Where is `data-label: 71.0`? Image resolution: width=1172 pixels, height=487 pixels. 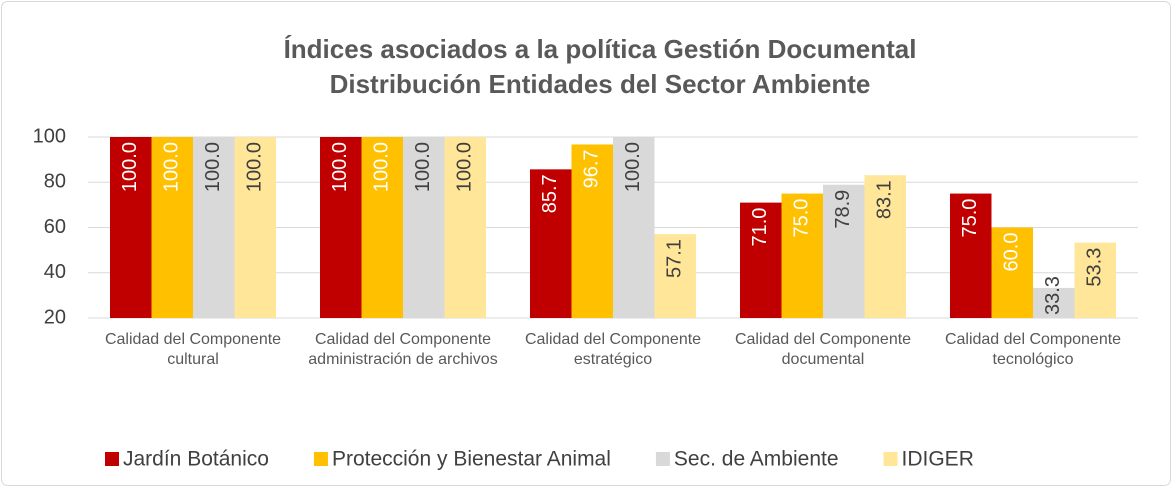 data-label: 71.0 is located at coordinates (760, 227).